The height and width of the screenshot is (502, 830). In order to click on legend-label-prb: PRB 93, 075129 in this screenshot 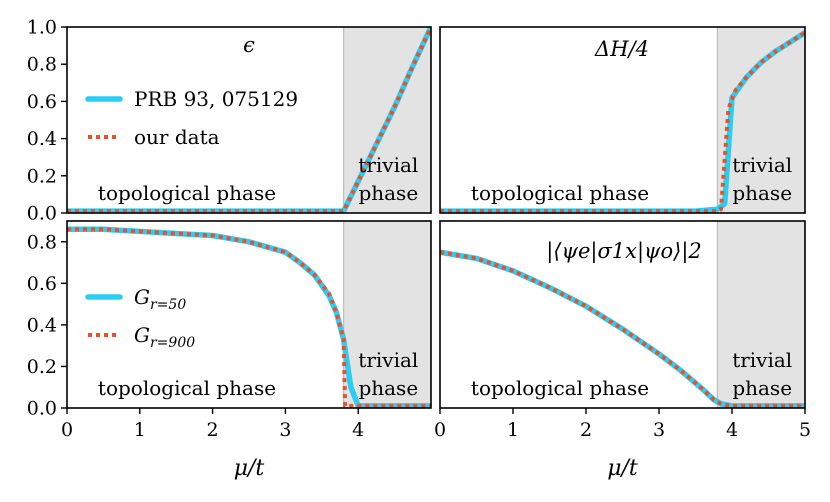, I will do `click(216, 99)`.